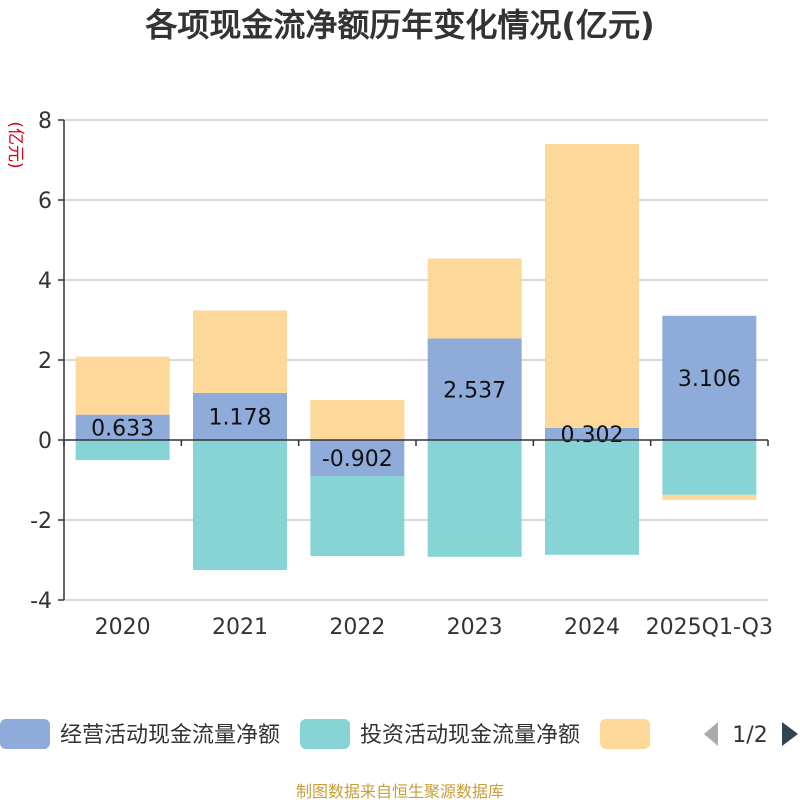  What do you see at coordinates (41, 601) in the screenshot?
I see `y-tick-label: -4` at bounding box center [41, 601].